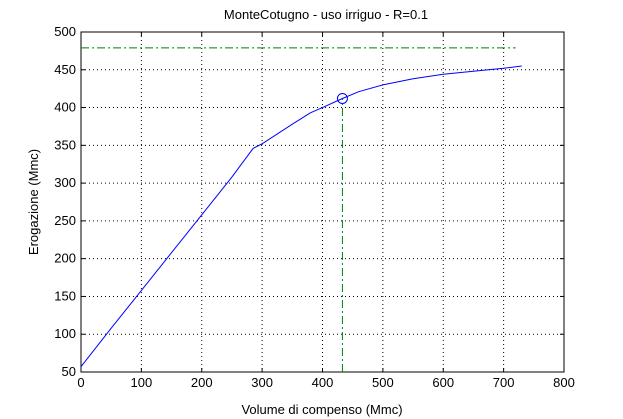 The width and height of the screenshot is (623, 419). Describe the element at coordinates (33, 202) in the screenshot. I see `y-axis-label: Erogazione (Mmc)` at that location.